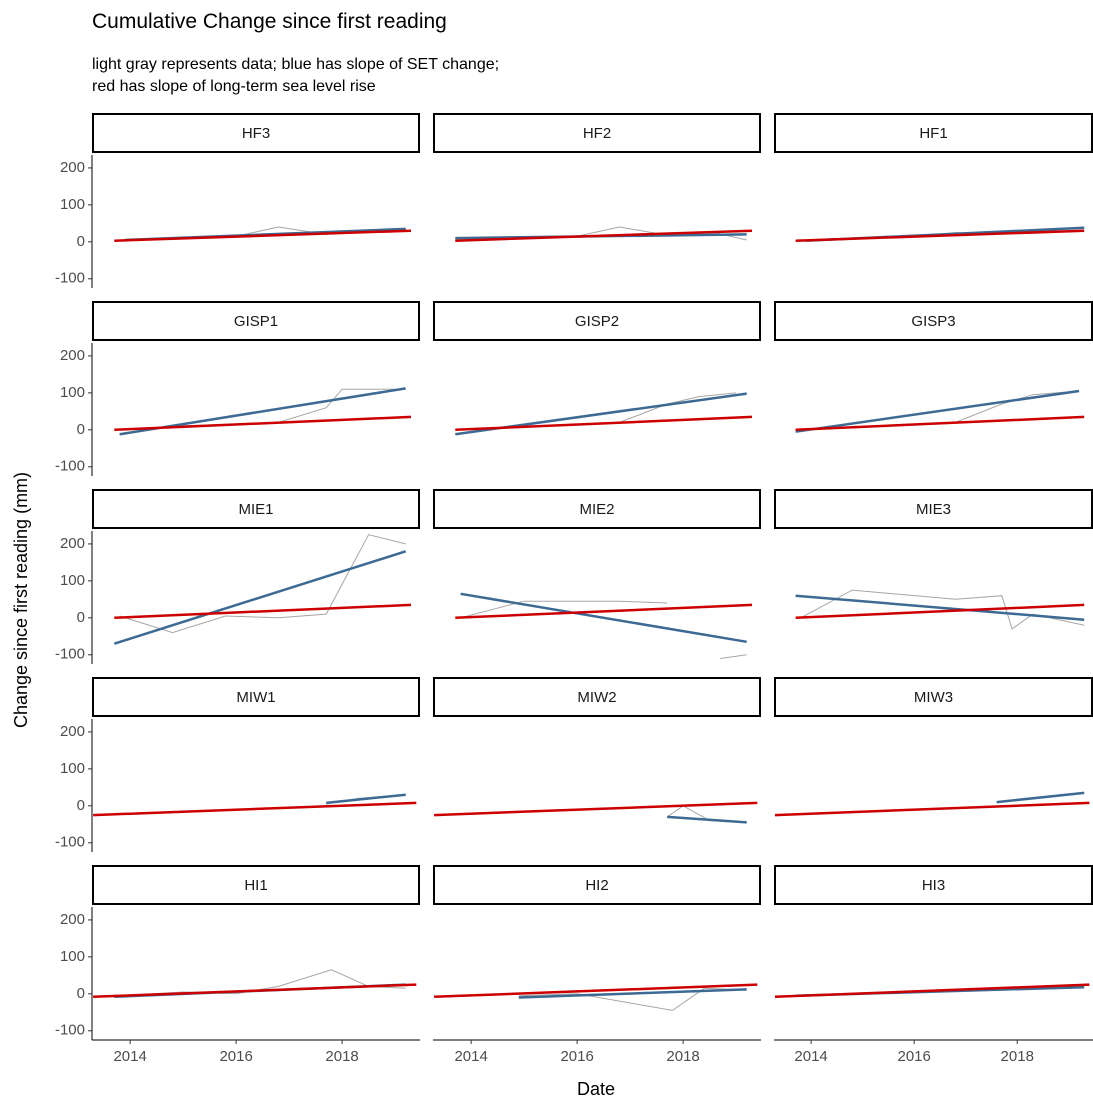 The height and width of the screenshot is (1104, 1093). Describe the element at coordinates (269, 21) in the screenshot. I see `chart-title: Cumulative Change since first reading` at that location.